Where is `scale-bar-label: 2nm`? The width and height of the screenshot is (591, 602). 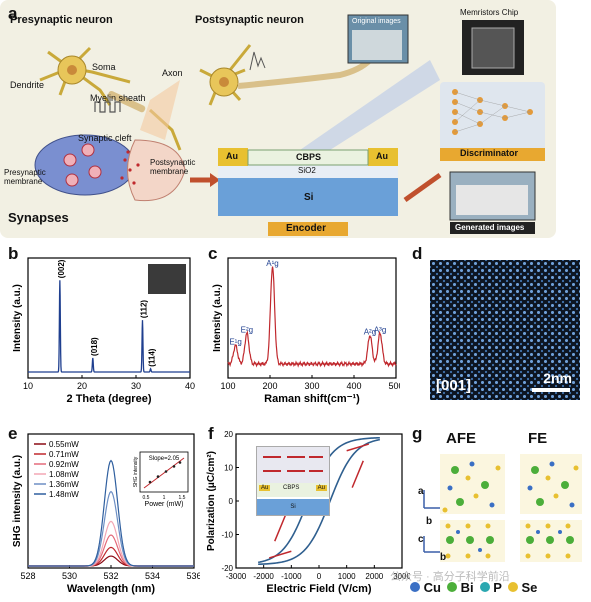 scale-bar-label: 2nm is located at coordinates (557, 378).